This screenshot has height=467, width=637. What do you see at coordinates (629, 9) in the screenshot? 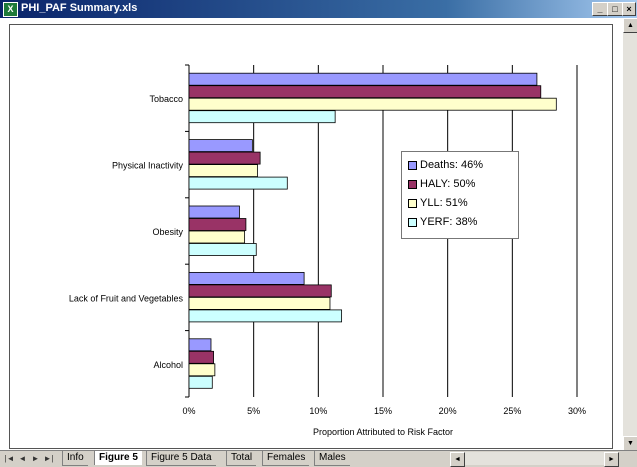
I see `close-button: ×` at bounding box center [629, 9].